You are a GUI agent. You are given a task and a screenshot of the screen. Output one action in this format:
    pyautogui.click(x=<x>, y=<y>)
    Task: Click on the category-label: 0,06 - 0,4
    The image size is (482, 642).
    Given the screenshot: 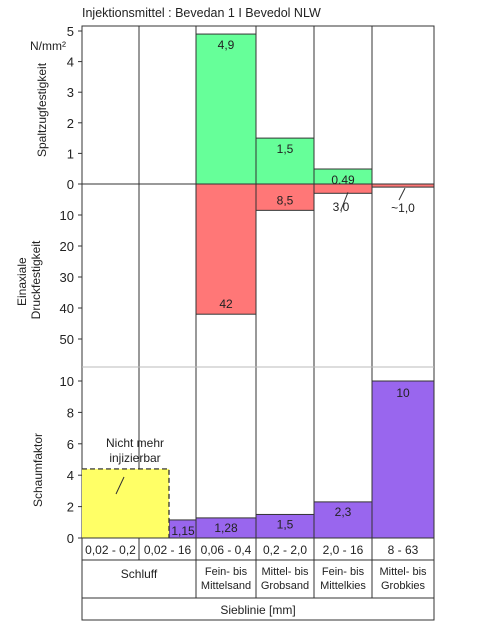 What is the action you would take?
    pyautogui.click(x=226, y=550)
    